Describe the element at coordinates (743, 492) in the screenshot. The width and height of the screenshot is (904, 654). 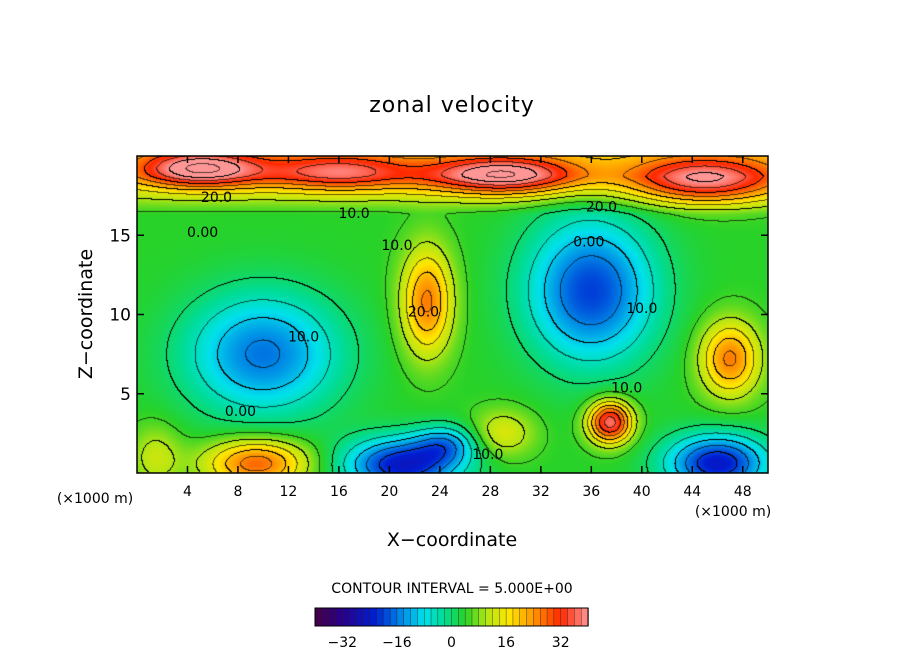
I see `x-tick-label: 48` at that location.